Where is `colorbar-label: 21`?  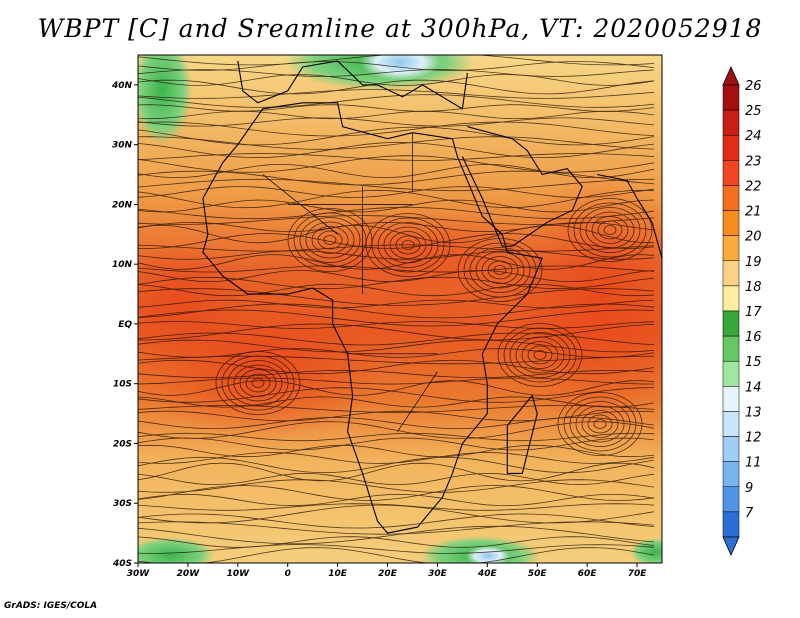 colorbar-label: 21 is located at coordinates (753, 212).